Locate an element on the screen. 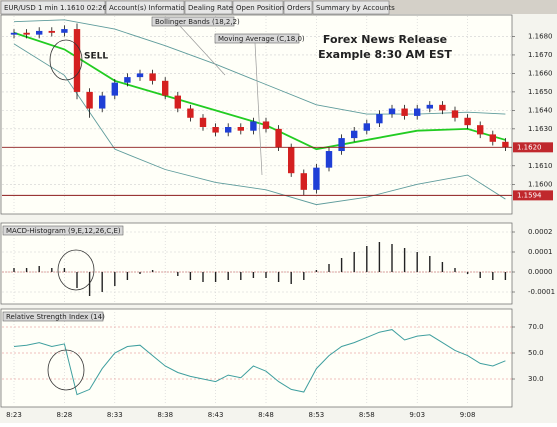  tab-label: Dealing Rates is located at coordinates (212, 8).